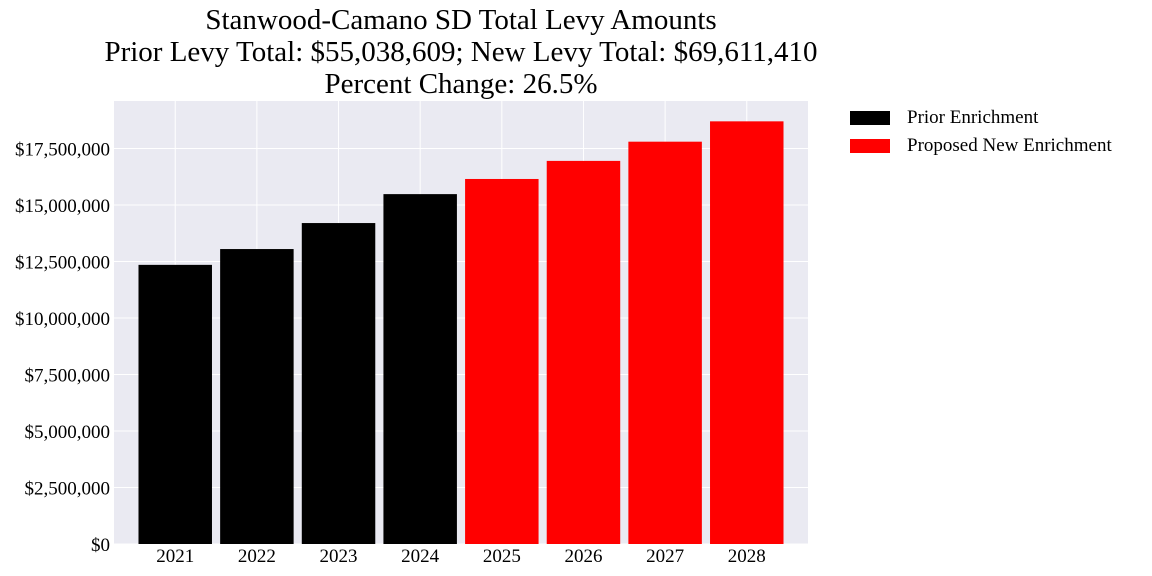 The height and width of the screenshot is (576, 1152). Describe the element at coordinates (62, 149) in the screenshot. I see `y-tick-label: $17,500,000` at that location.